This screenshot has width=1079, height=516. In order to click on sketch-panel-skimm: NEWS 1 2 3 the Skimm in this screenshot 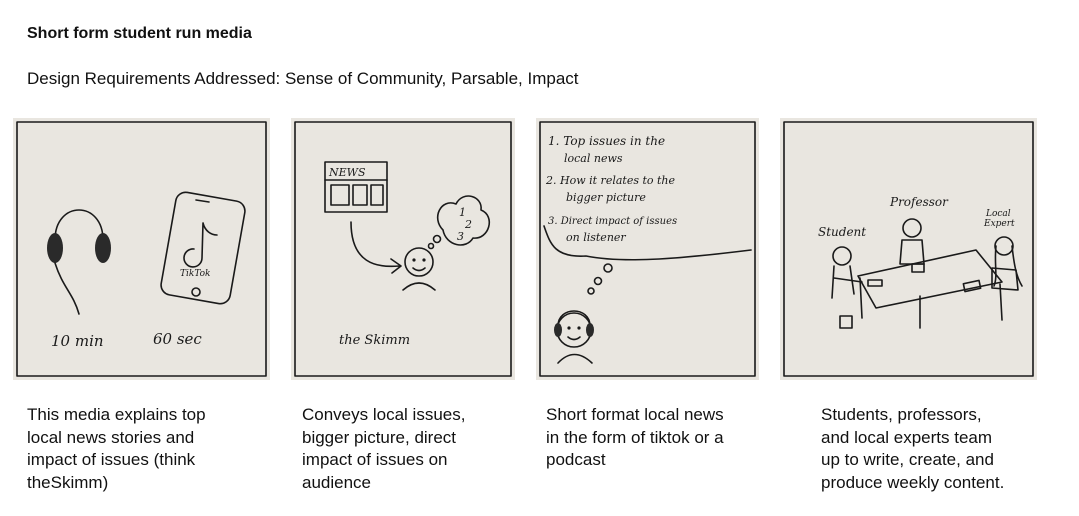, I will do `click(403, 249)`.